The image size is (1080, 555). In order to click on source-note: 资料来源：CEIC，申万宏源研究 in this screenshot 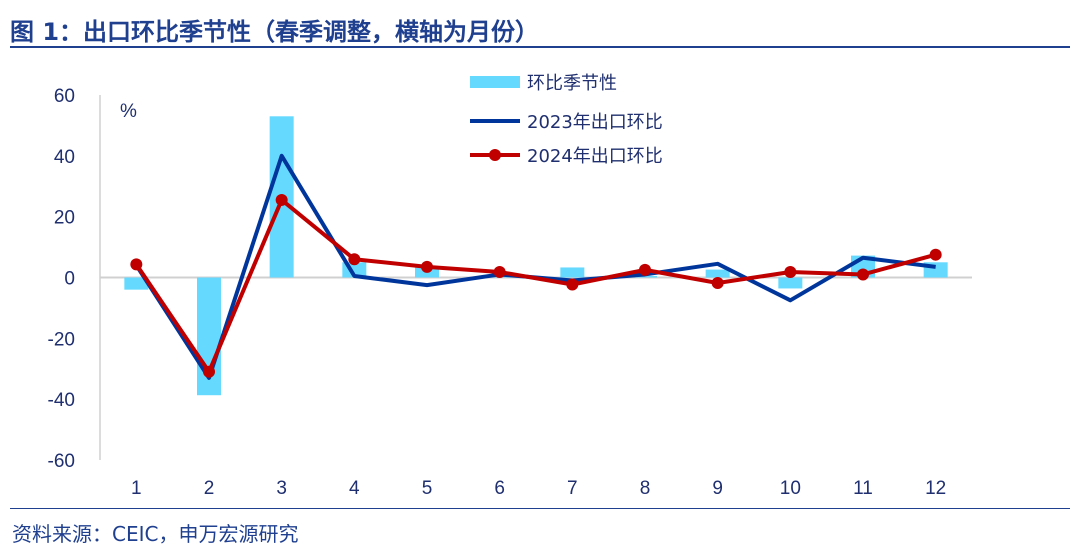, I will do `click(155, 534)`.